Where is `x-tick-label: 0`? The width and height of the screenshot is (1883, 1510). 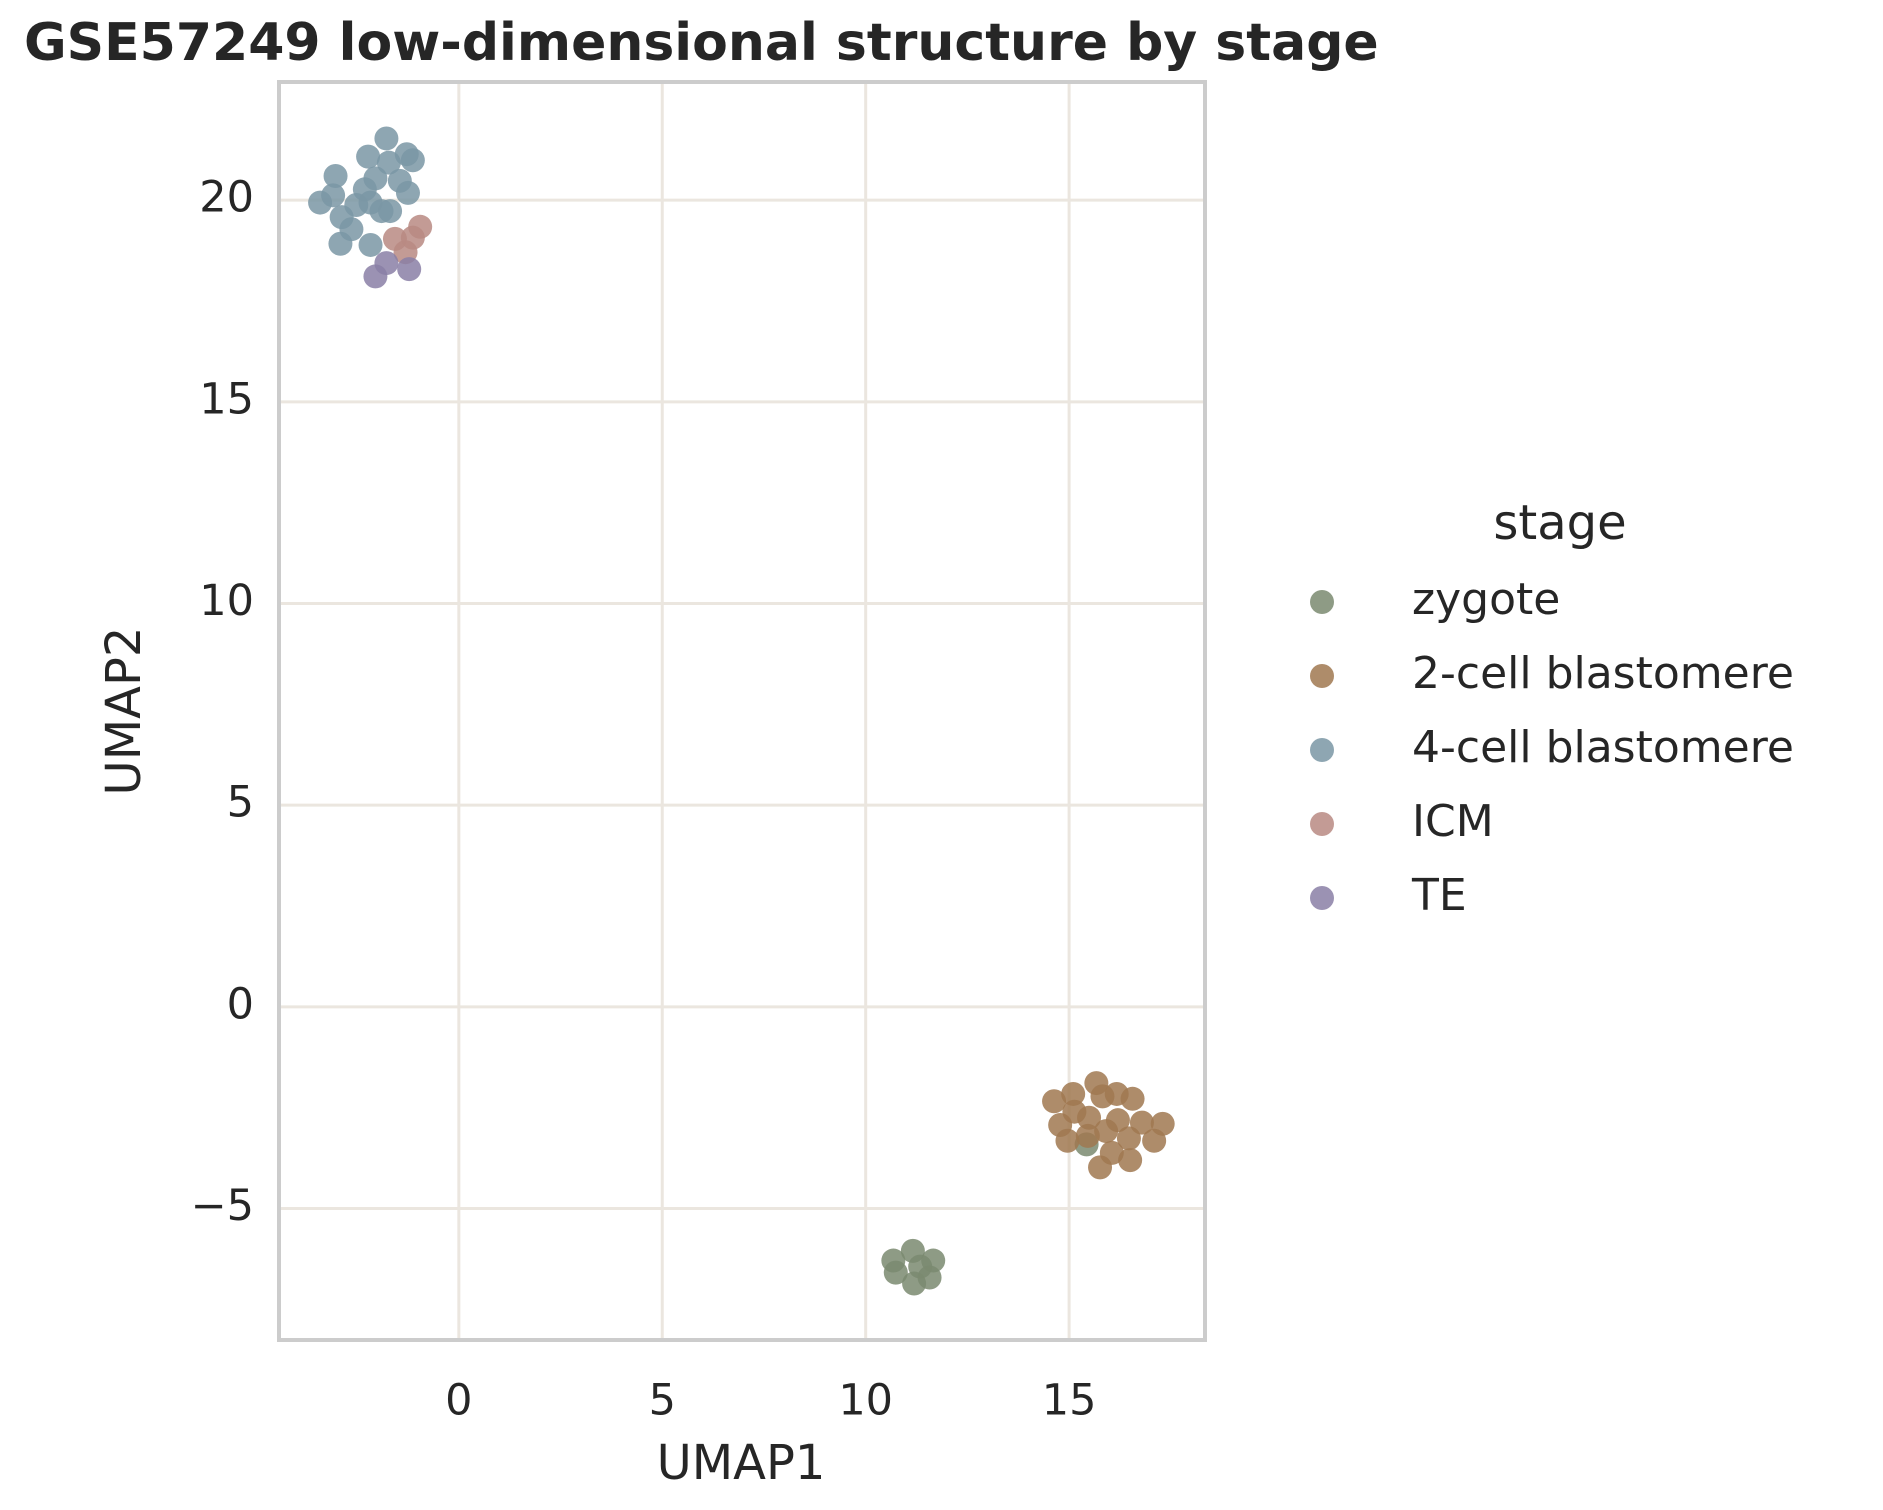 x-tick-label: 0 is located at coordinates (458, 1401).